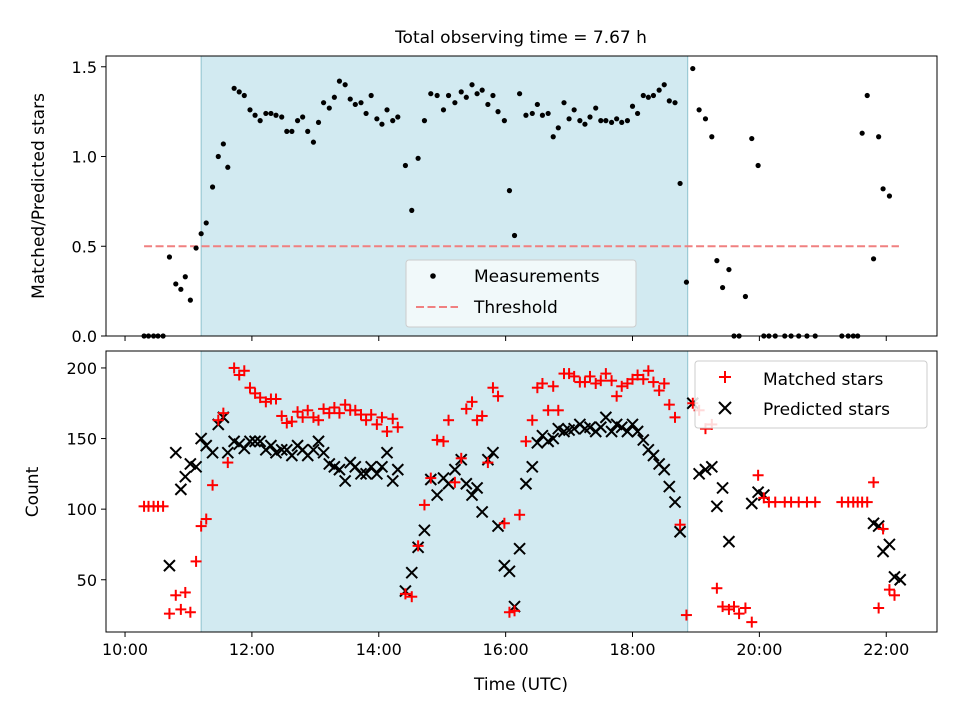  I want to click on bottom-x-ticks: 10:00 12:00 14:00 16:00 18:00 20:00 22:00, so click(505, 645).